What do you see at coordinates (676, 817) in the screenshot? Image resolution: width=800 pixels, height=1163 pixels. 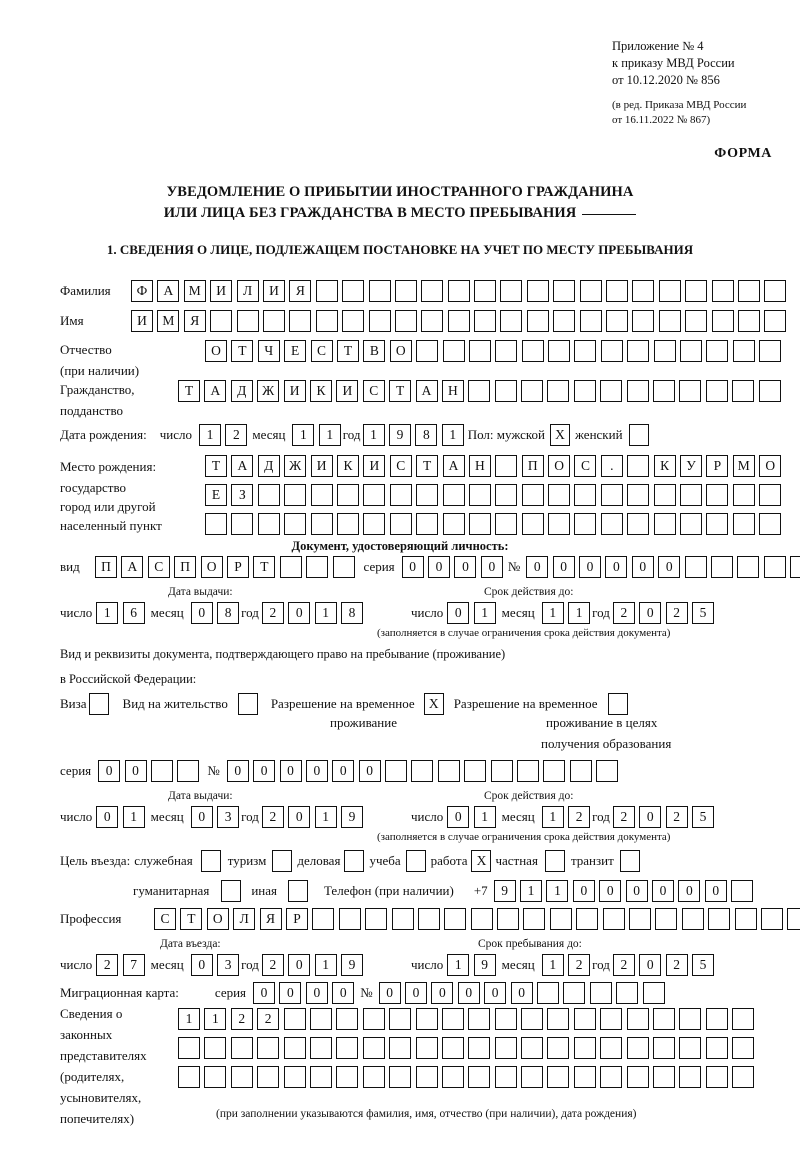 I see `char-box: 2` at bounding box center [676, 817].